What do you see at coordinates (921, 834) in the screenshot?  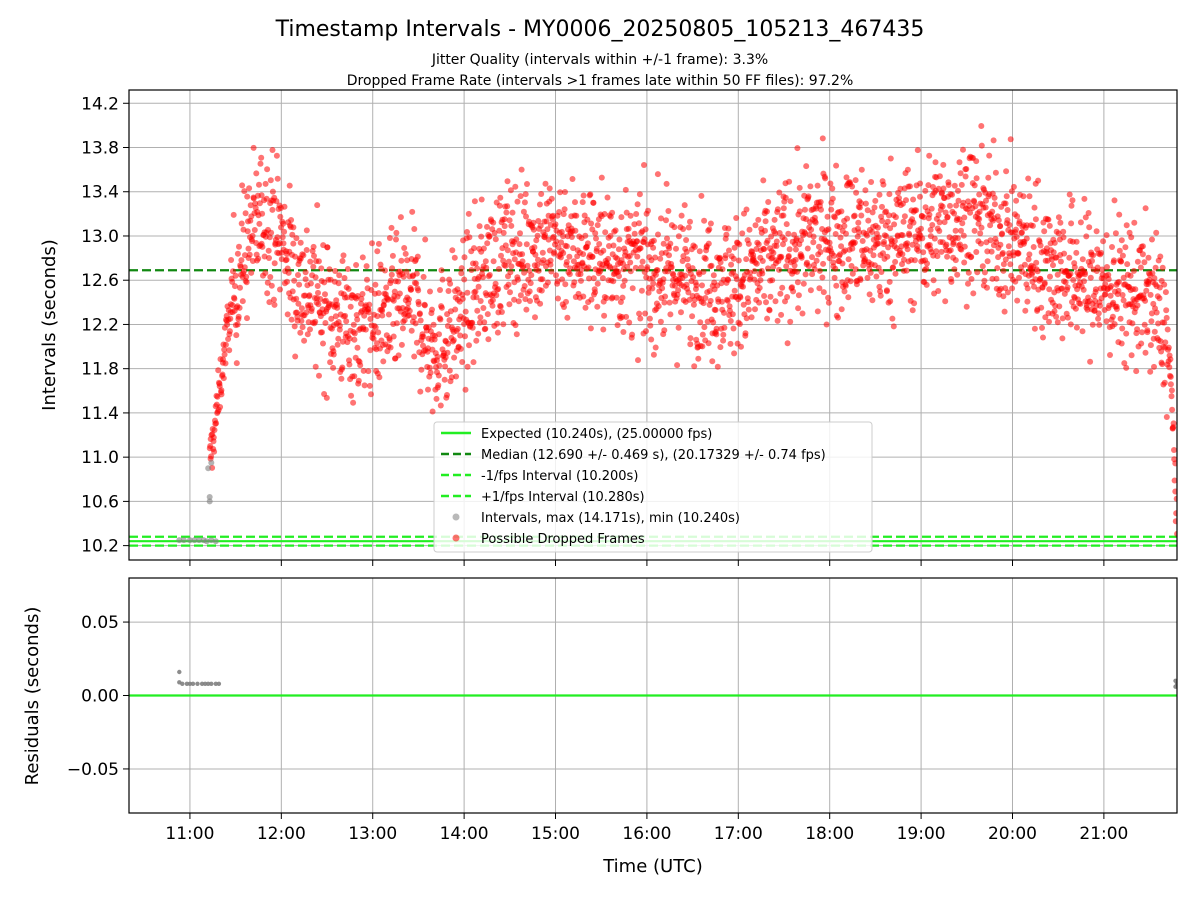 I see `x-tick-label: 19:00` at bounding box center [921, 834].